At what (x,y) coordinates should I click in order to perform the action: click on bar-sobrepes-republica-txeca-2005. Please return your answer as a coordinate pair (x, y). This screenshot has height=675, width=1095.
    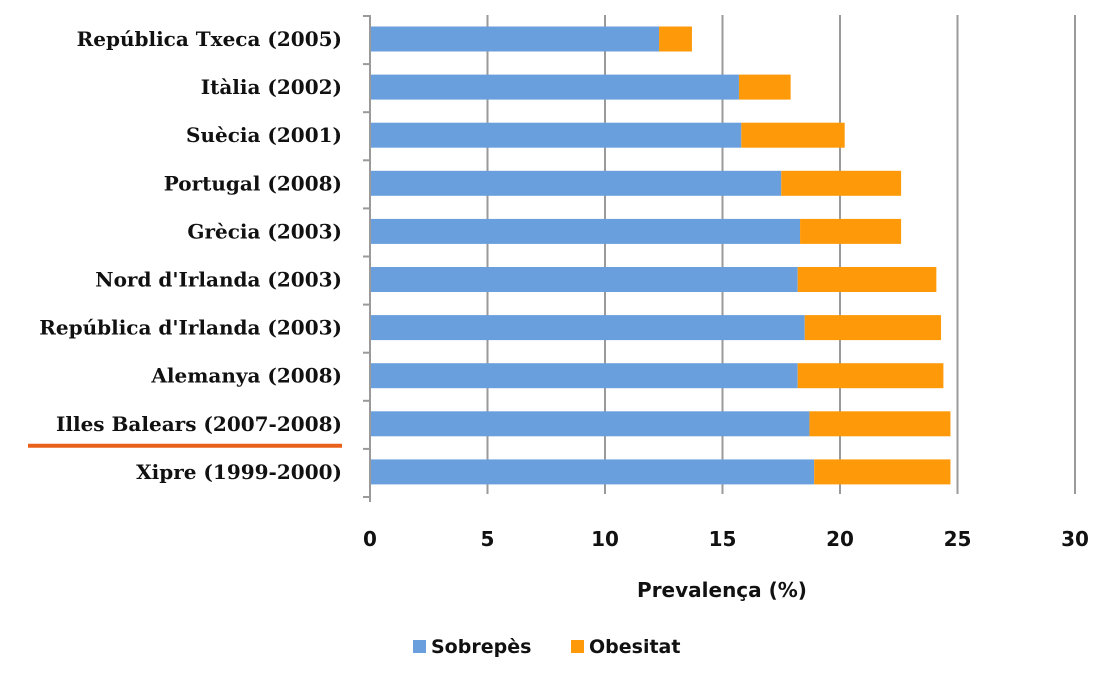
    Looking at the image, I should click on (515, 39).